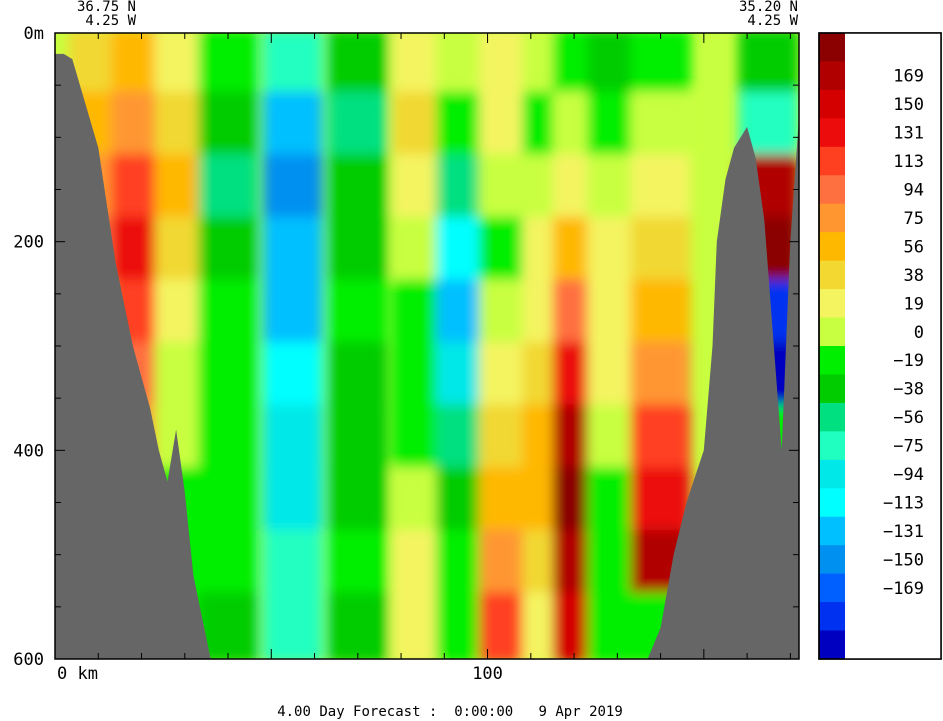  I want to click on y-tick-label: 600, so click(28, 660).